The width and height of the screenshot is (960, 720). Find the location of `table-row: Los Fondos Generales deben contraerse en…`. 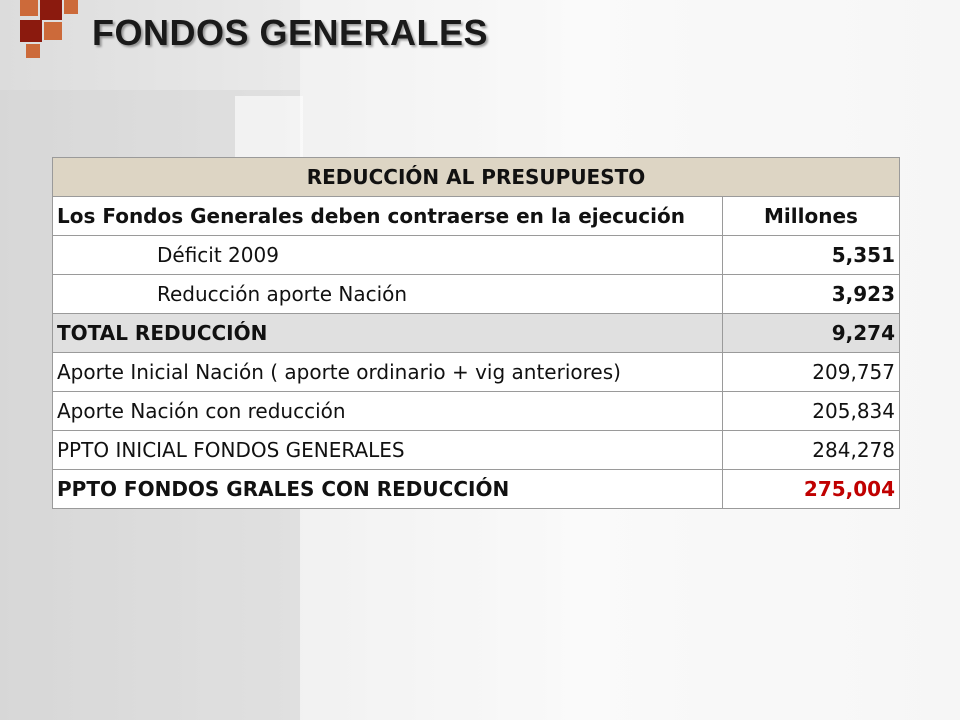

table-row: Los Fondos Generales deben contraerse en… is located at coordinates (476, 216).